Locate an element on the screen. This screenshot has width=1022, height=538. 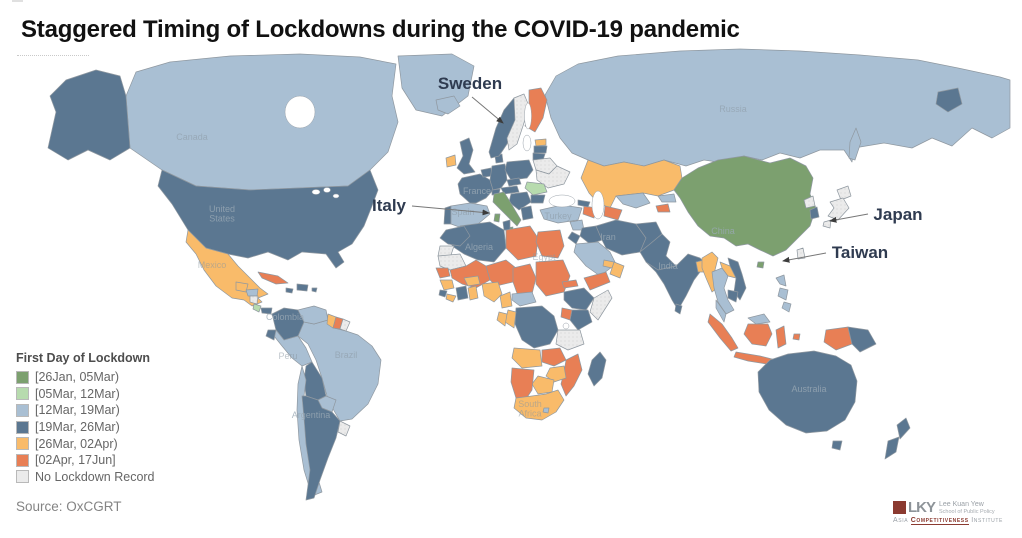
region-srilanka is located at coordinates (678, 309).